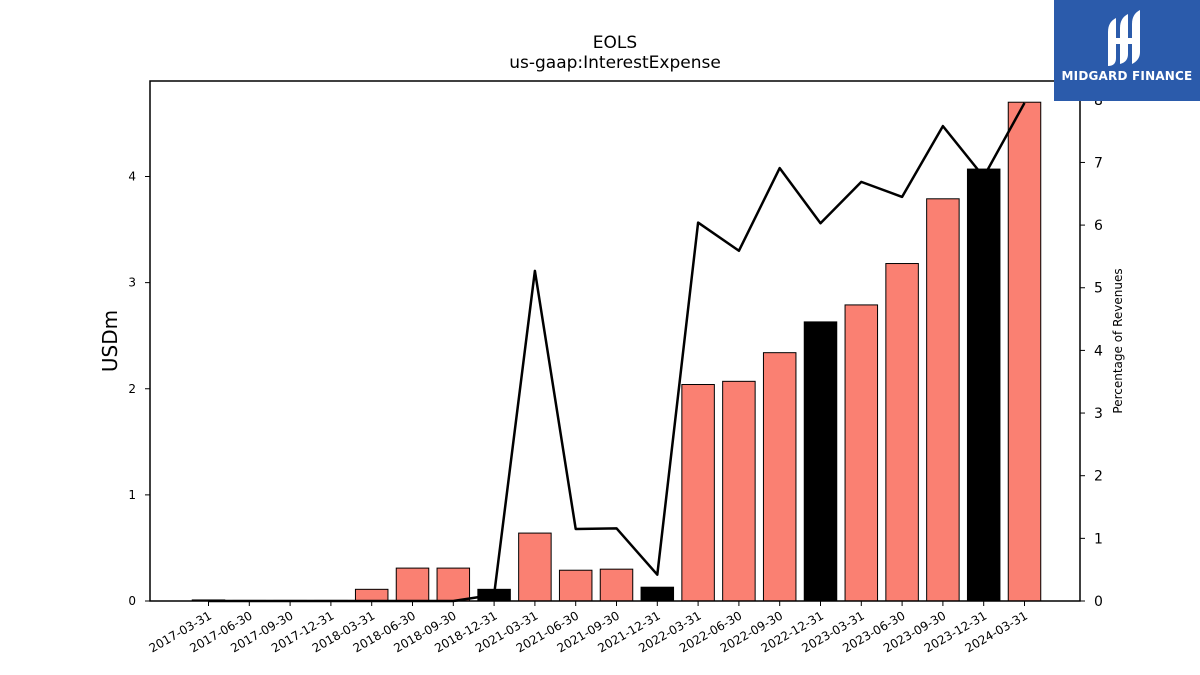 Image resolution: width=1200 pixels, height=675 pixels. Describe the element at coordinates (1118, 340) in the screenshot. I see `y2-axis-label: Percentage of Revenues` at that location.